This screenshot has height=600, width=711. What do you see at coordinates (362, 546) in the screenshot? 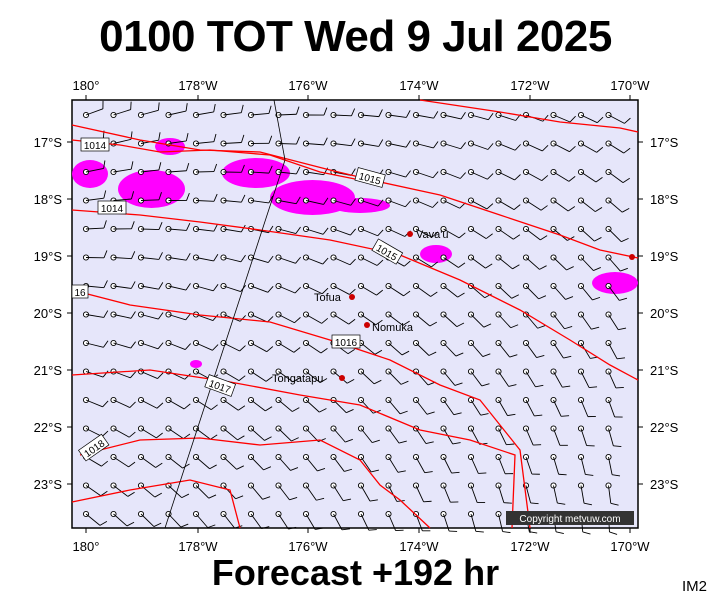
I see `lon-labels-bottom: 180° 178°W 176°W 174°W 172°W 170°W` at bounding box center [362, 546].